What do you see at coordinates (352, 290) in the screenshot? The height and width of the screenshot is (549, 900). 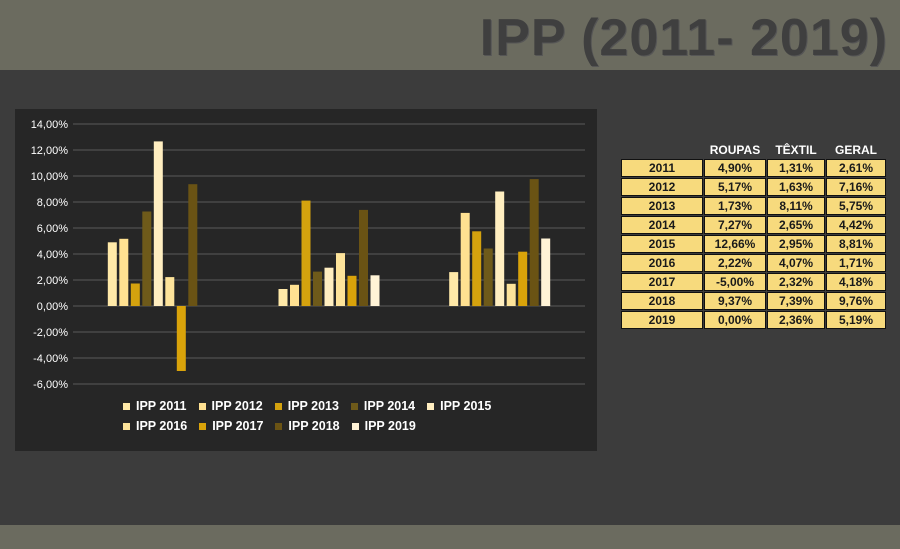 I see `bar-ipp-2017-têxtil` at bounding box center [352, 290].